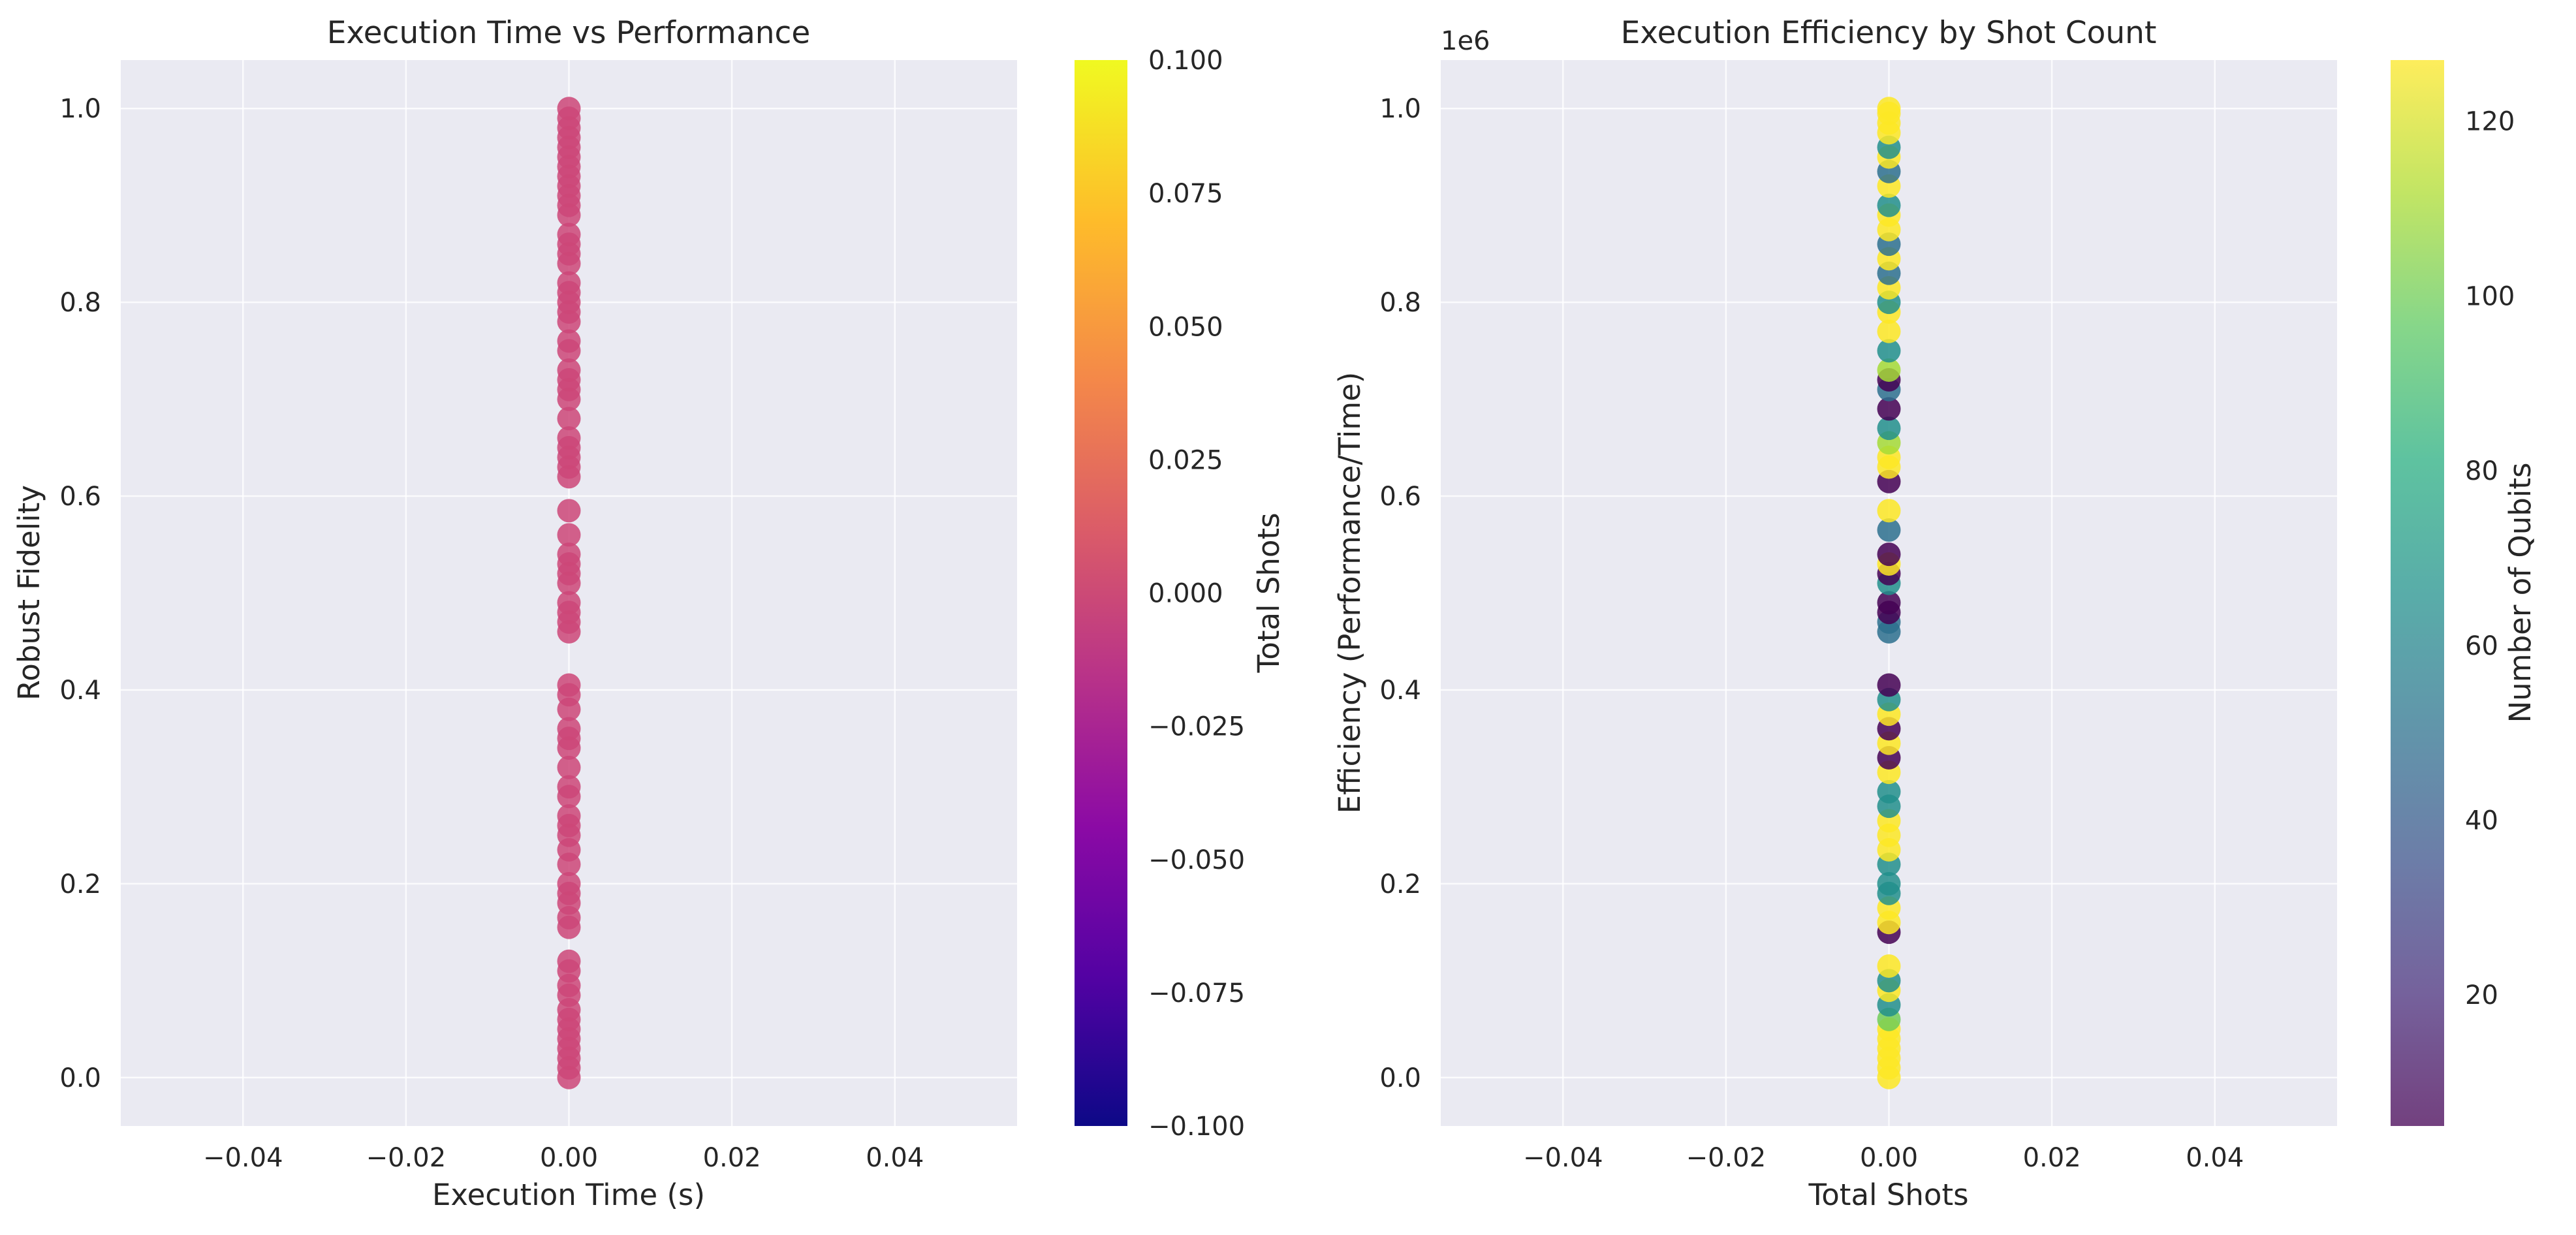 This screenshot has height=1235, width=2576. What do you see at coordinates (1196, 727) in the screenshot?
I see `colorbar-tick-label: −0.025` at bounding box center [1196, 727].